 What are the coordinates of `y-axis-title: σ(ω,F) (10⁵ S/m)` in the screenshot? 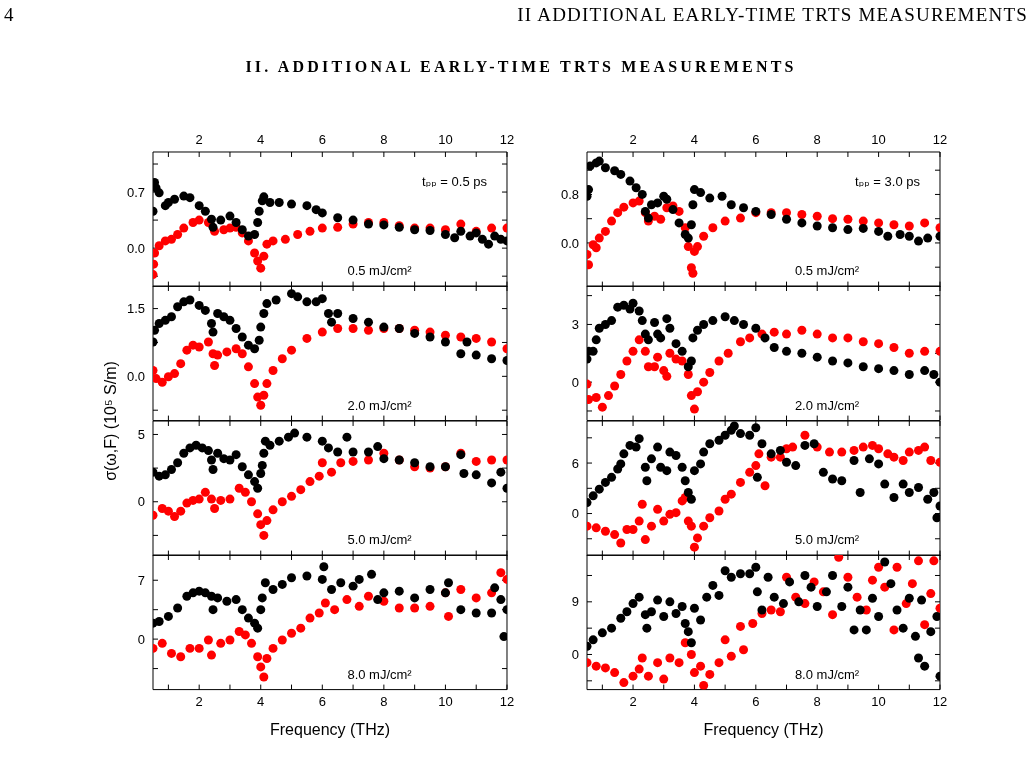 It's located at (111, 420).